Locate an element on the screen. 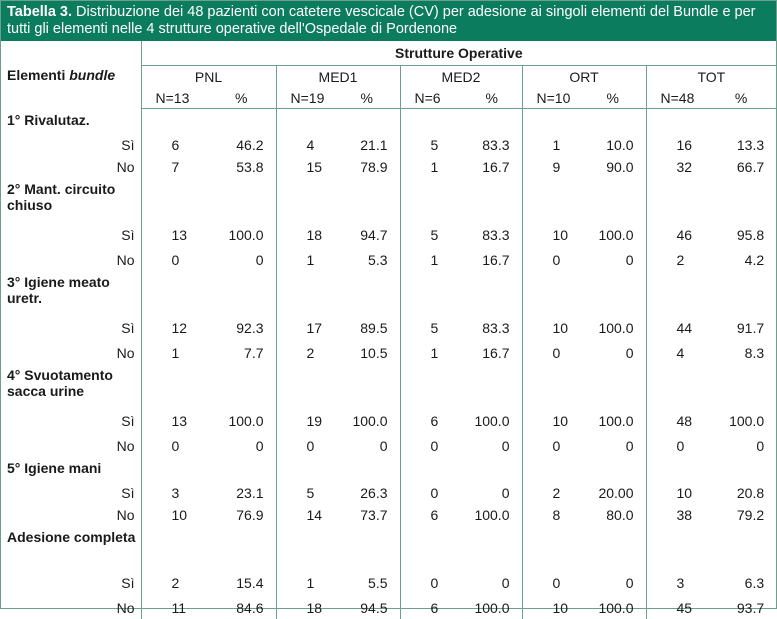  percent-cell: 16.7 is located at coordinates (492, 166).